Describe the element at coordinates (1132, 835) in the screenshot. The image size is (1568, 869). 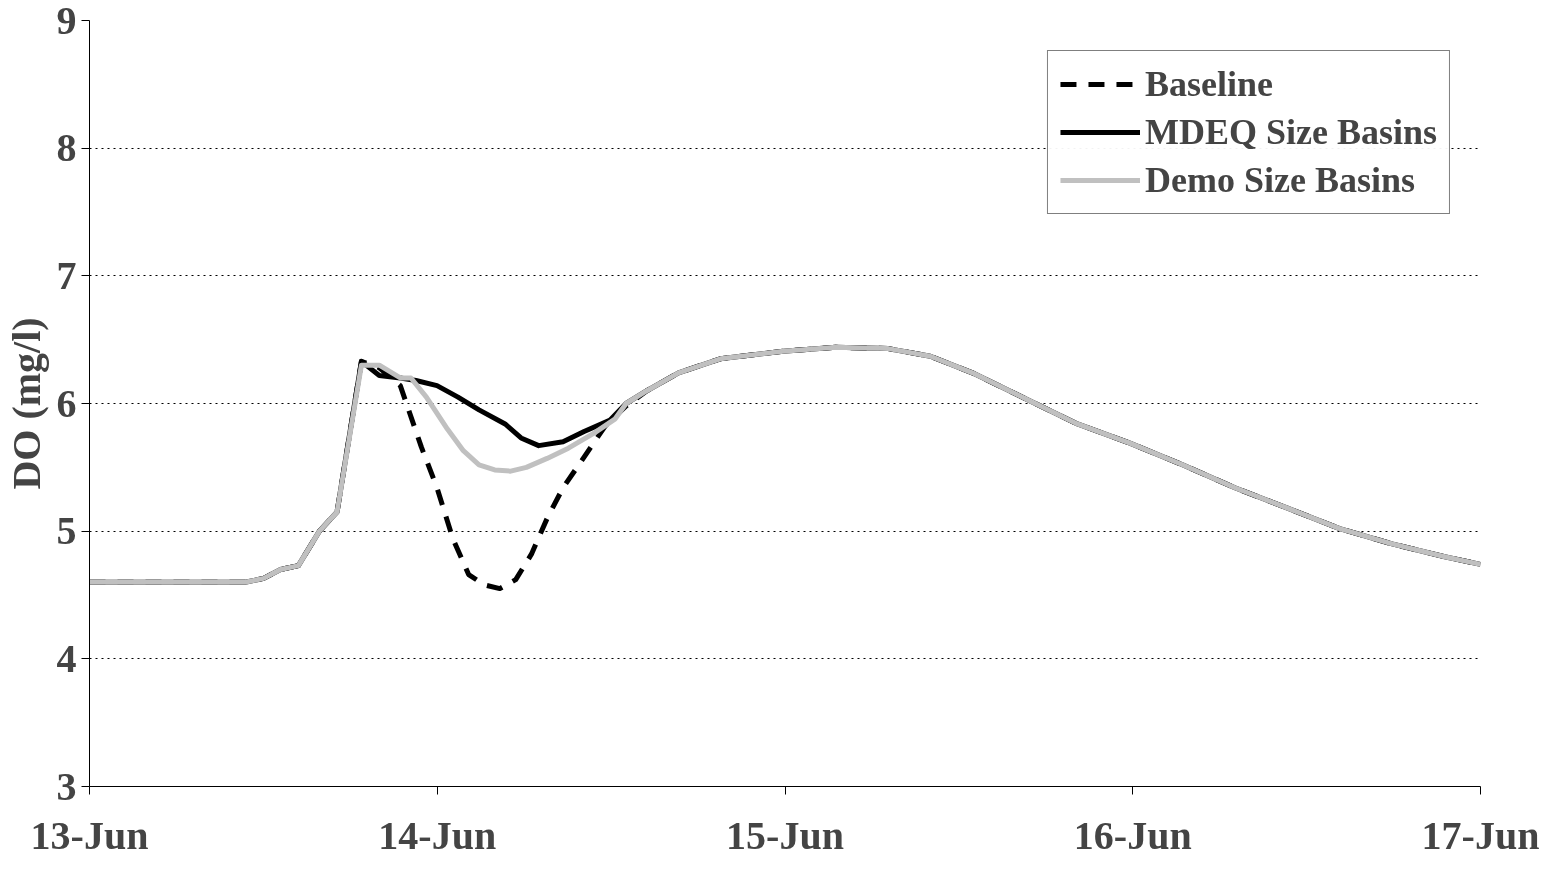
I see `x-tick-label: 16-Jun` at that location.